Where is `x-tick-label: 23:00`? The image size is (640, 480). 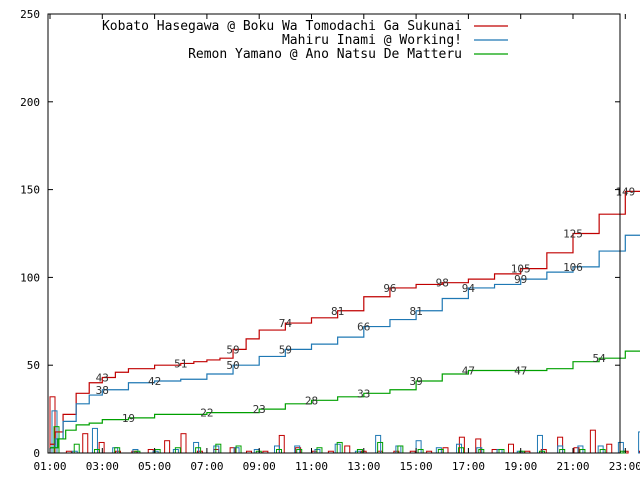
x-tick-label: 23:00 is located at coordinates (624, 466).